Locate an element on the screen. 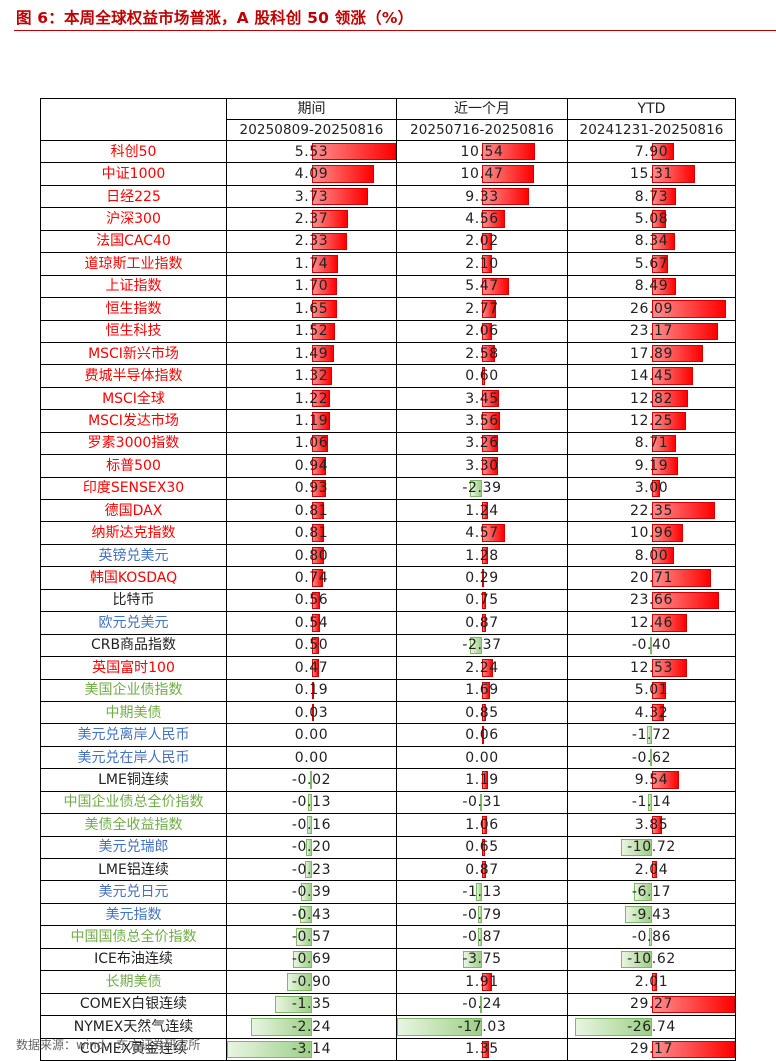 This screenshot has height=1061, width=776. value-label: -0.90 is located at coordinates (311, 981).